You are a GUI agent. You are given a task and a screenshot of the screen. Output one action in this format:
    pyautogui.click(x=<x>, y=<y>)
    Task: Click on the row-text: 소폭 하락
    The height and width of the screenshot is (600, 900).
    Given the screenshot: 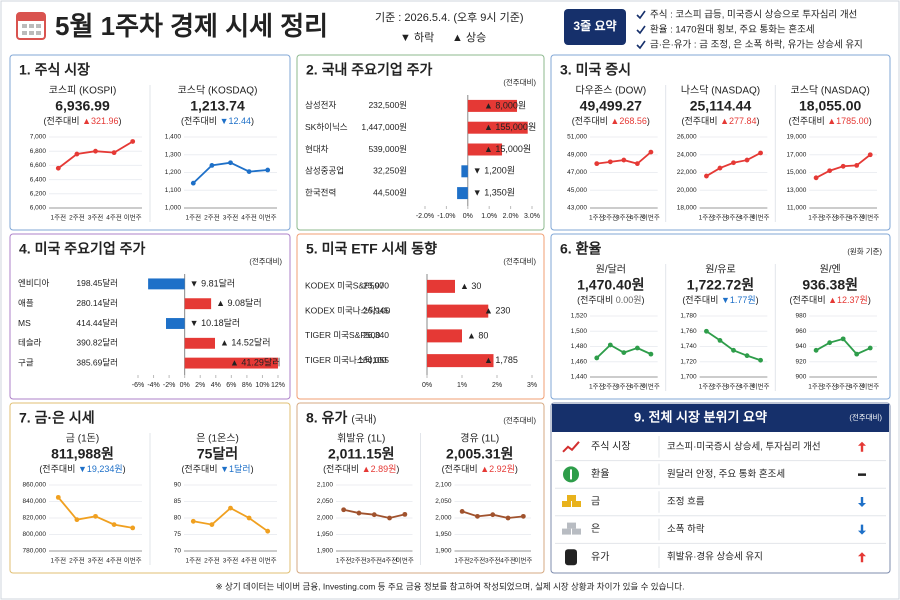 What is the action you would take?
    pyautogui.click(x=686, y=529)
    